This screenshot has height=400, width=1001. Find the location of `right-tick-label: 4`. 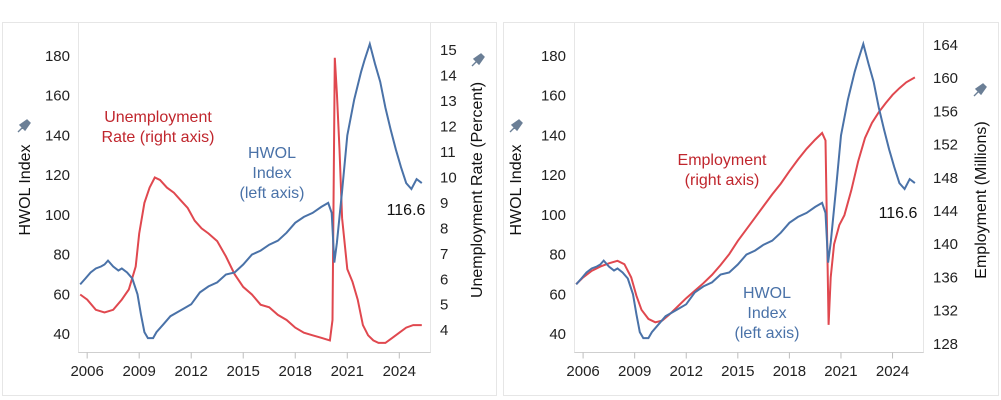

right-tick-label: 4 is located at coordinates (444, 330).